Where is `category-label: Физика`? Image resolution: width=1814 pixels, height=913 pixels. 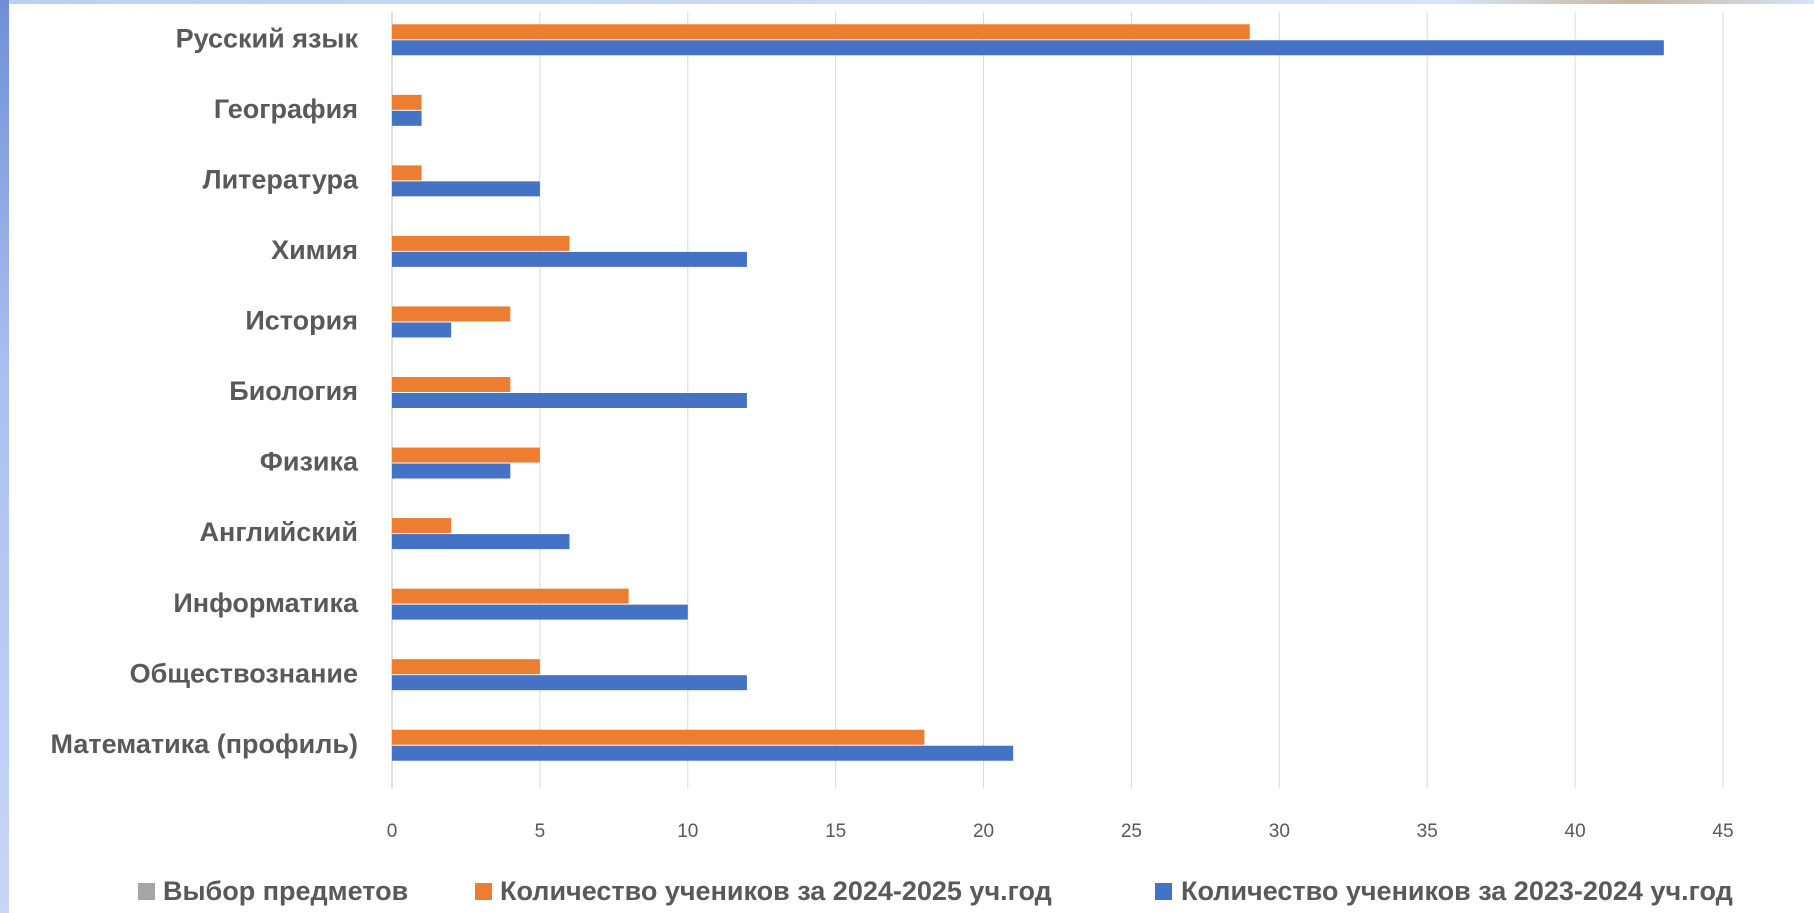
category-label: Физика is located at coordinates (309, 462).